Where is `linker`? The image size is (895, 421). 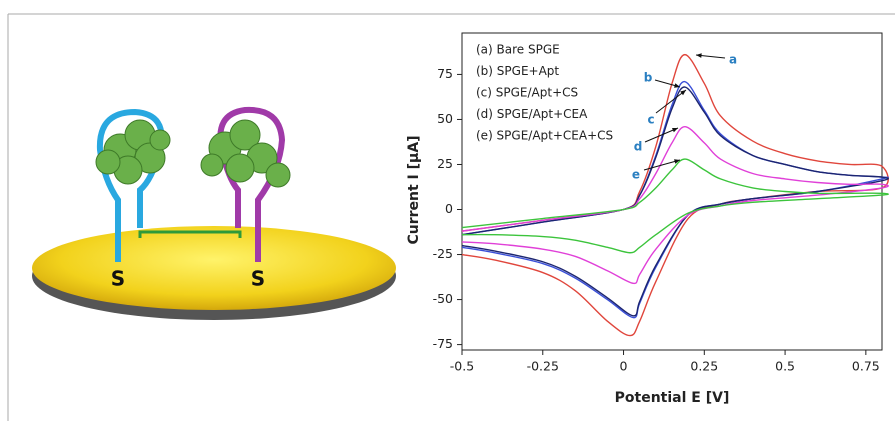
linker is located at coordinates (190, 234).